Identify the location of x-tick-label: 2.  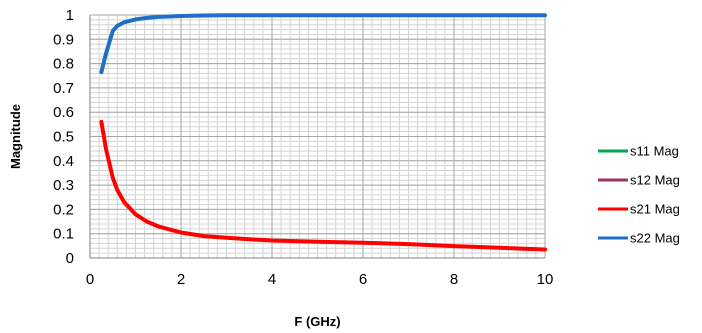
(181, 279).